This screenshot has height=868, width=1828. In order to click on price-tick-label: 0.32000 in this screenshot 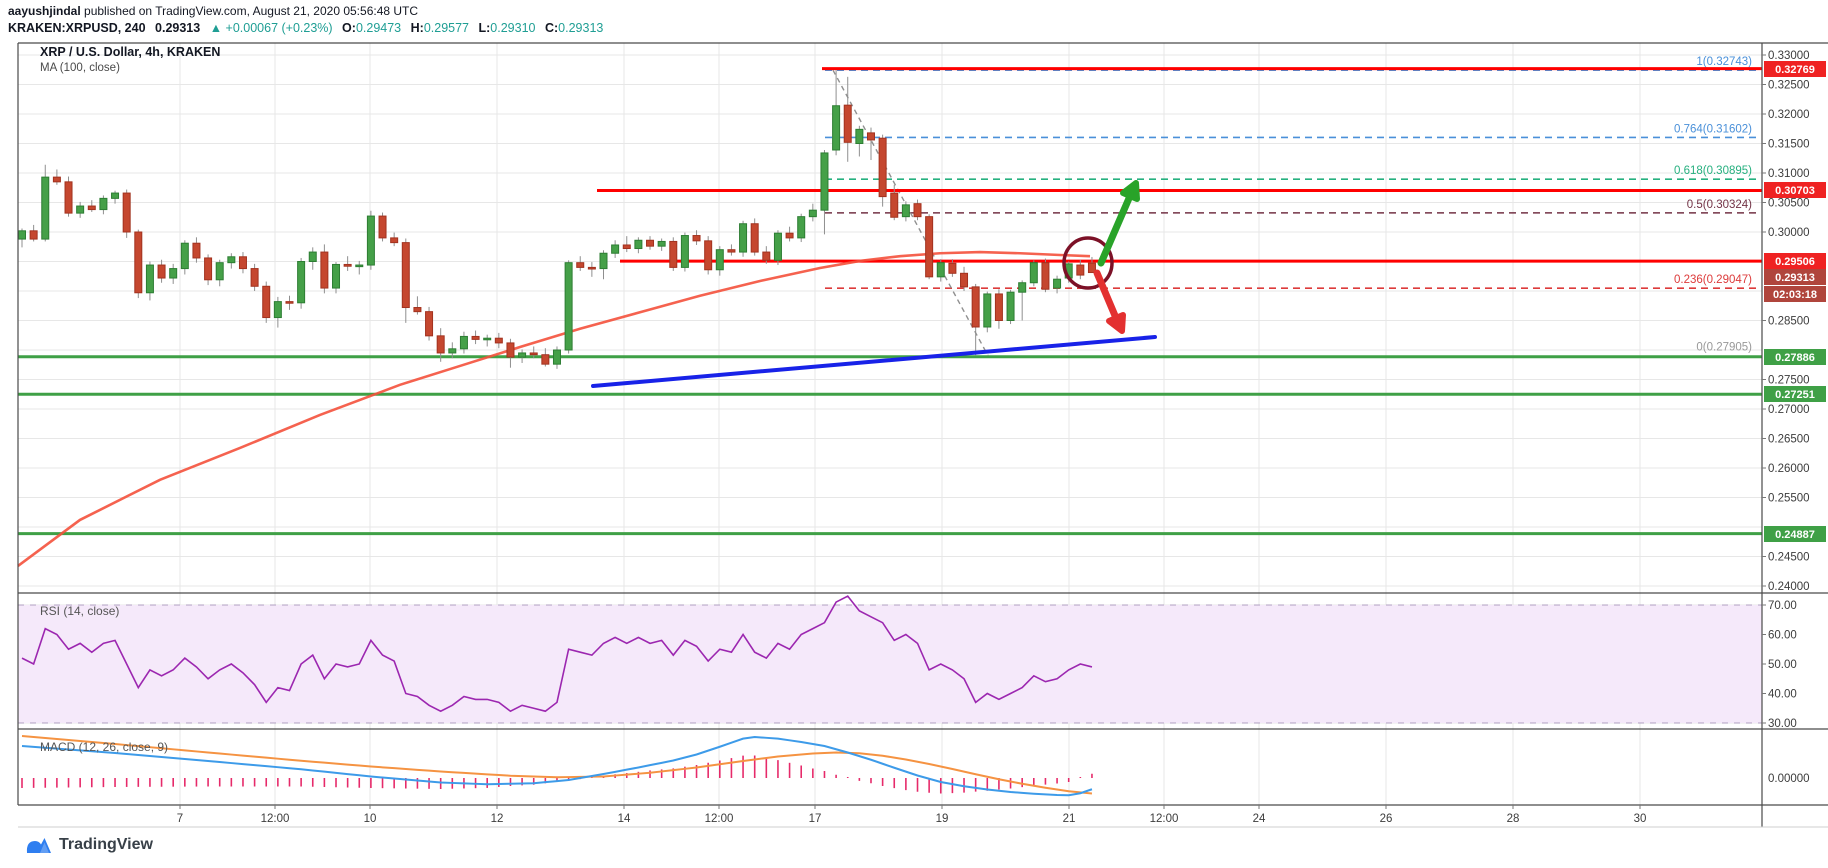, I will do `click(1789, 115)`.